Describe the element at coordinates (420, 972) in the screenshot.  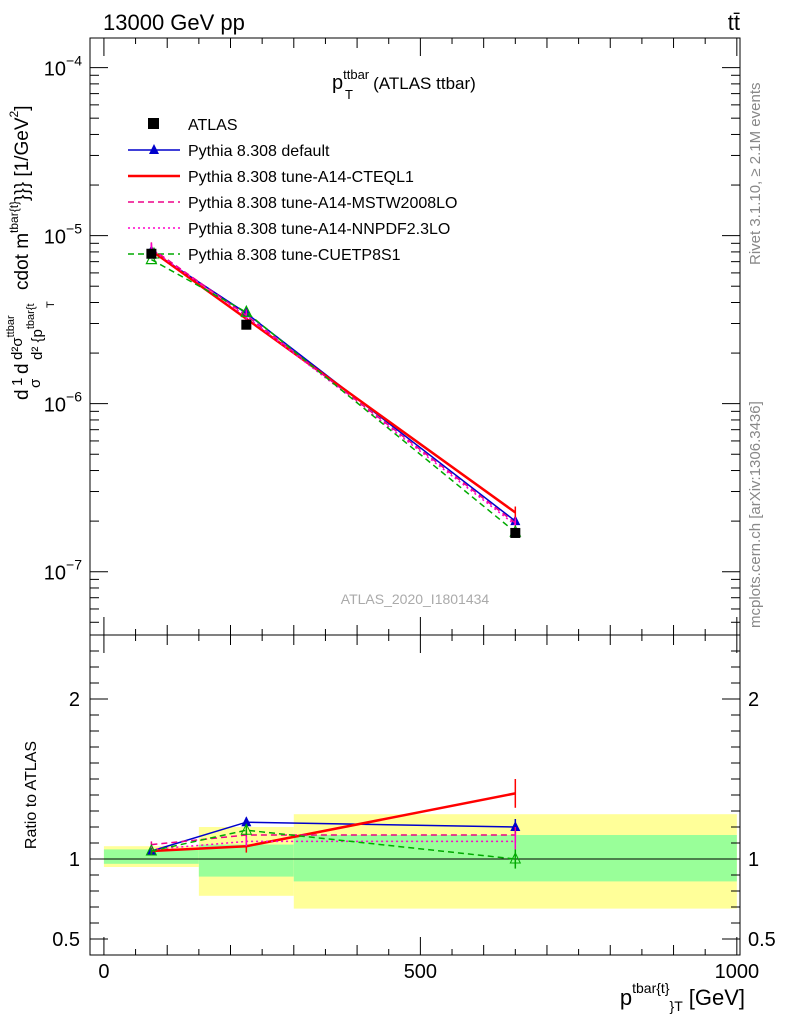
I see `ratio-xtick-label: 500` at that location.